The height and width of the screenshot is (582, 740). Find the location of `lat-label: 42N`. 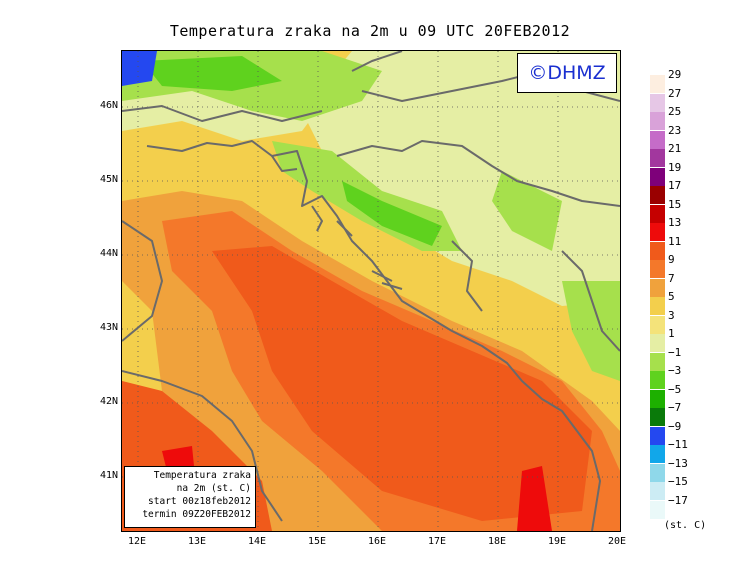

lat-label: 42N is located at coordinates (108, 401).